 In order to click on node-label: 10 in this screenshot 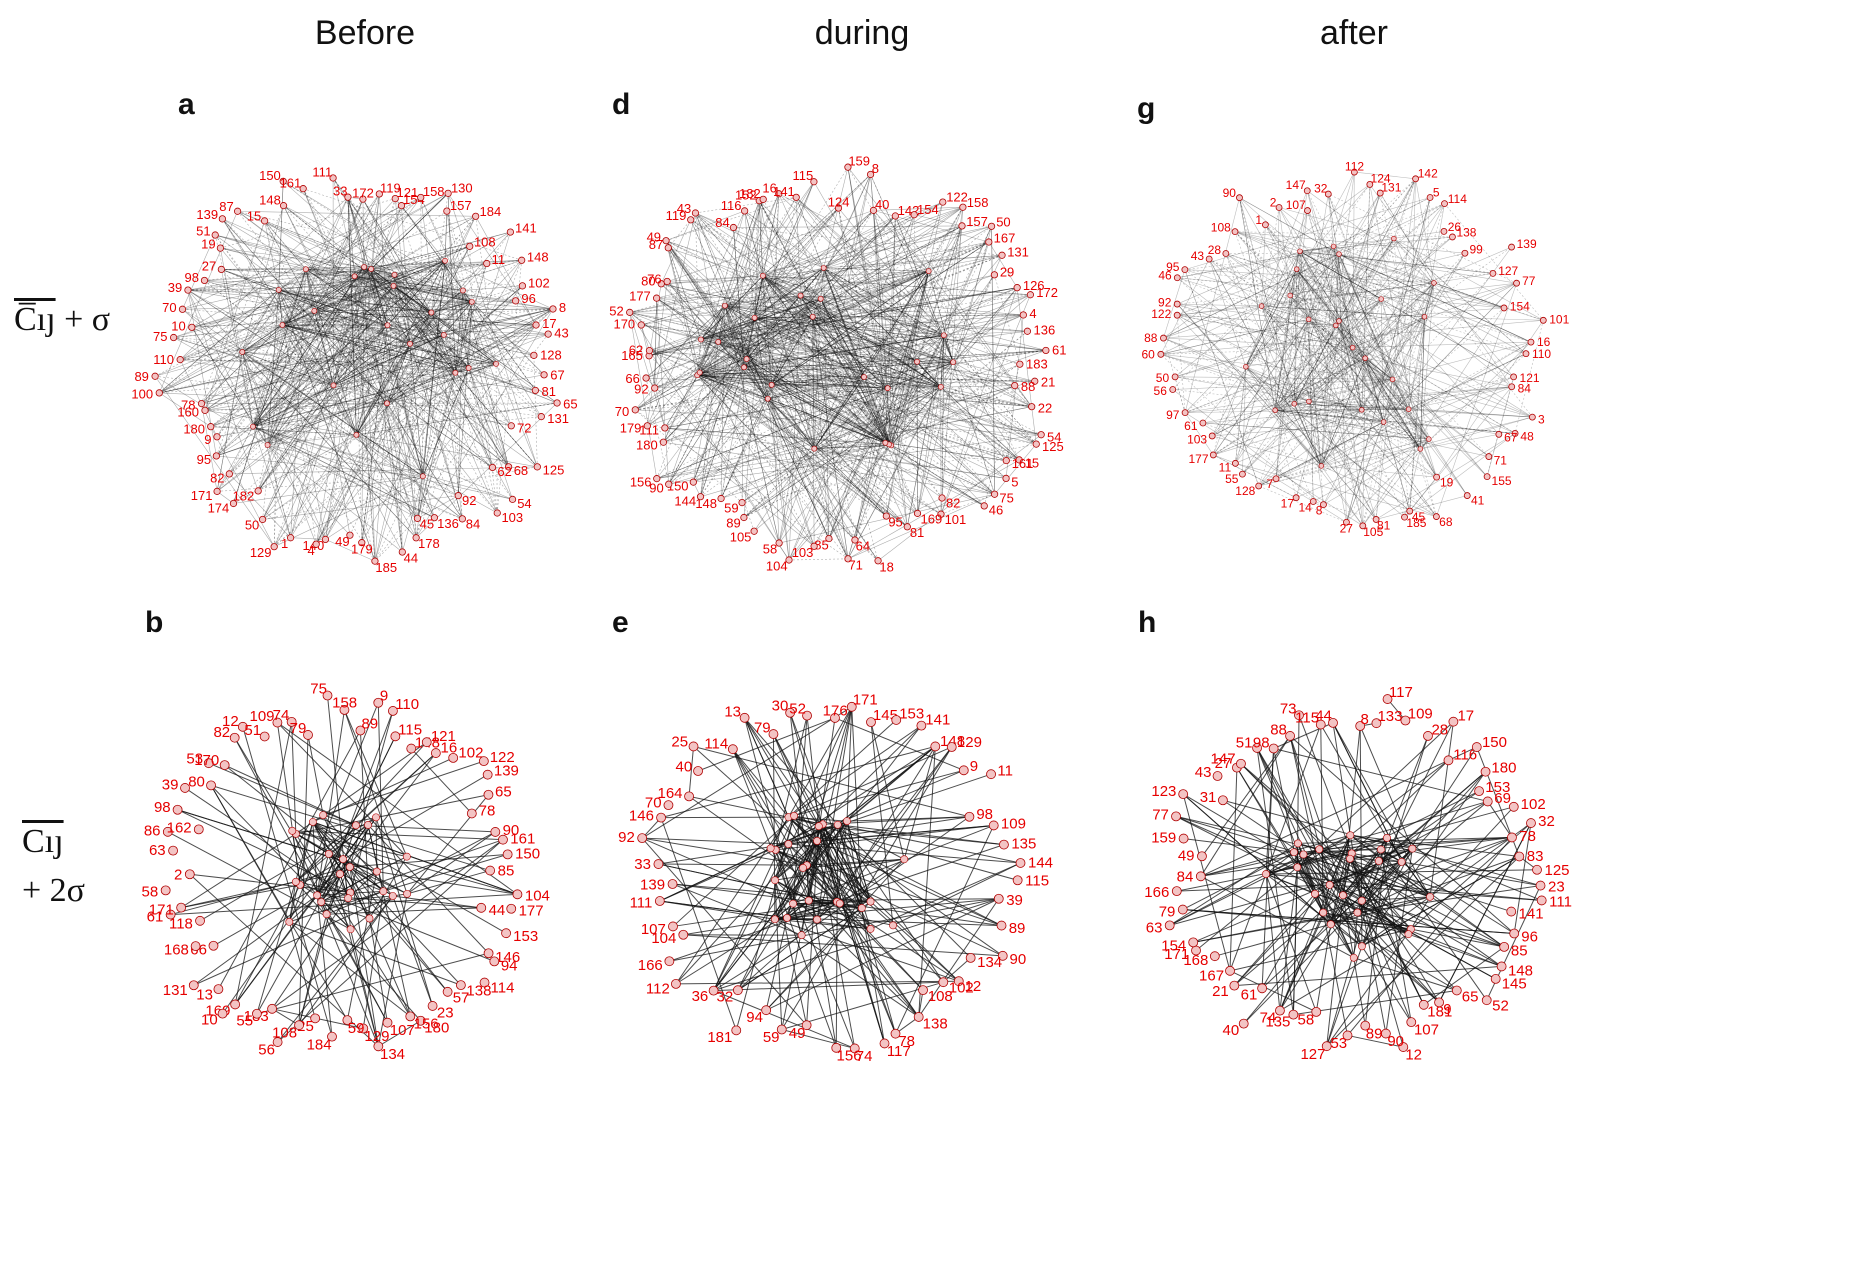, I will do `click(209, 1020)`.